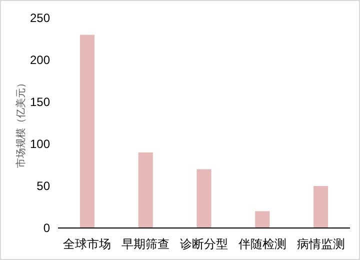 The image size is (360, 260). I want to click on x-tick-label: 伴随检测, so click(262, 244).